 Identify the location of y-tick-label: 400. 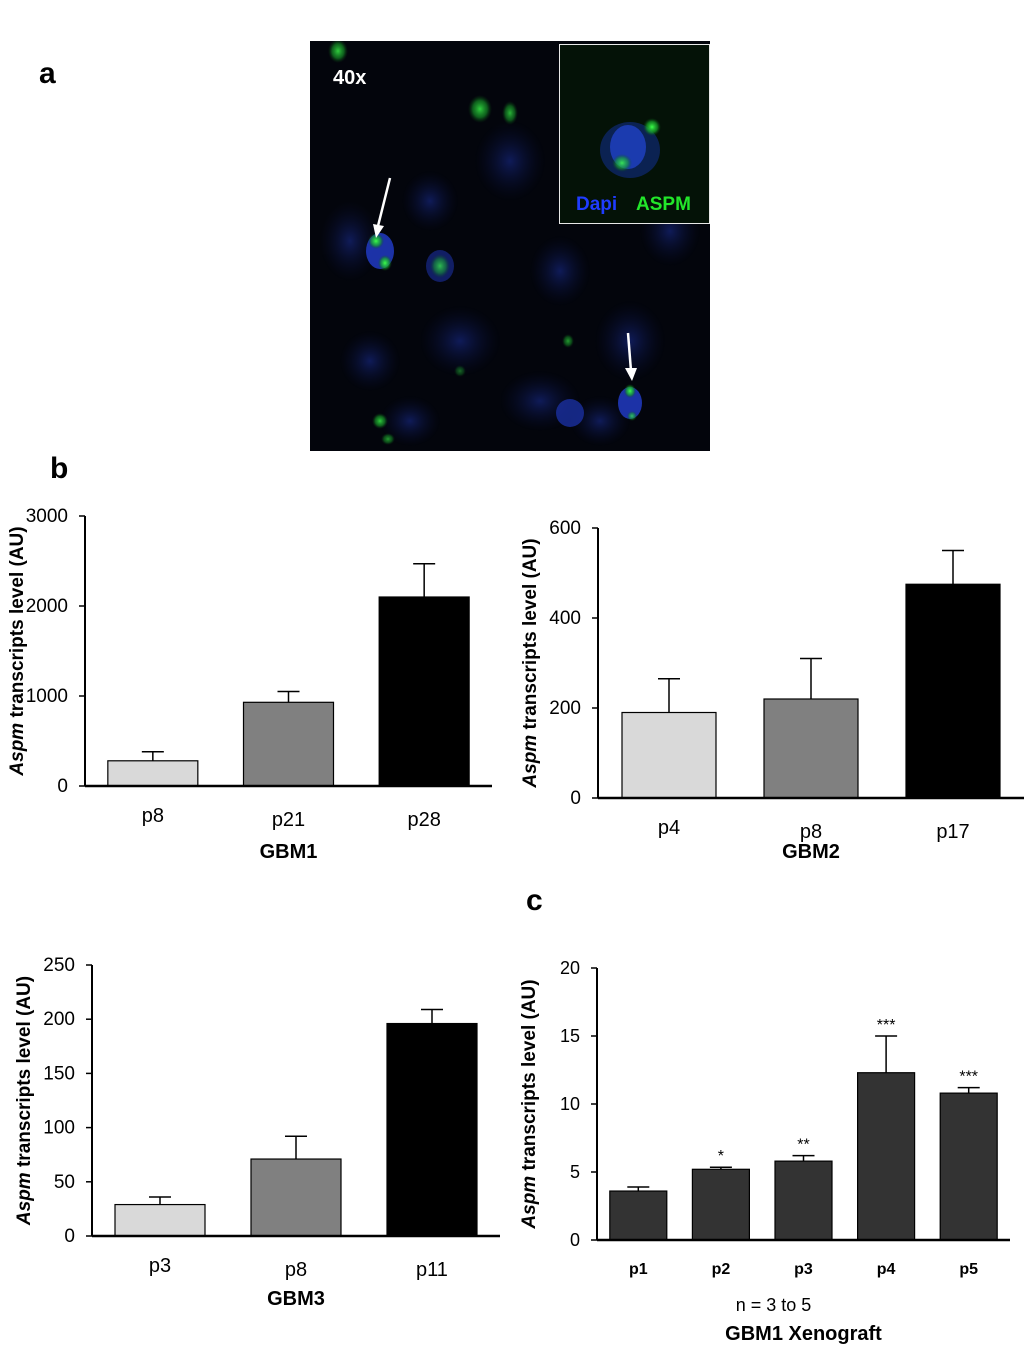
(565, 618).